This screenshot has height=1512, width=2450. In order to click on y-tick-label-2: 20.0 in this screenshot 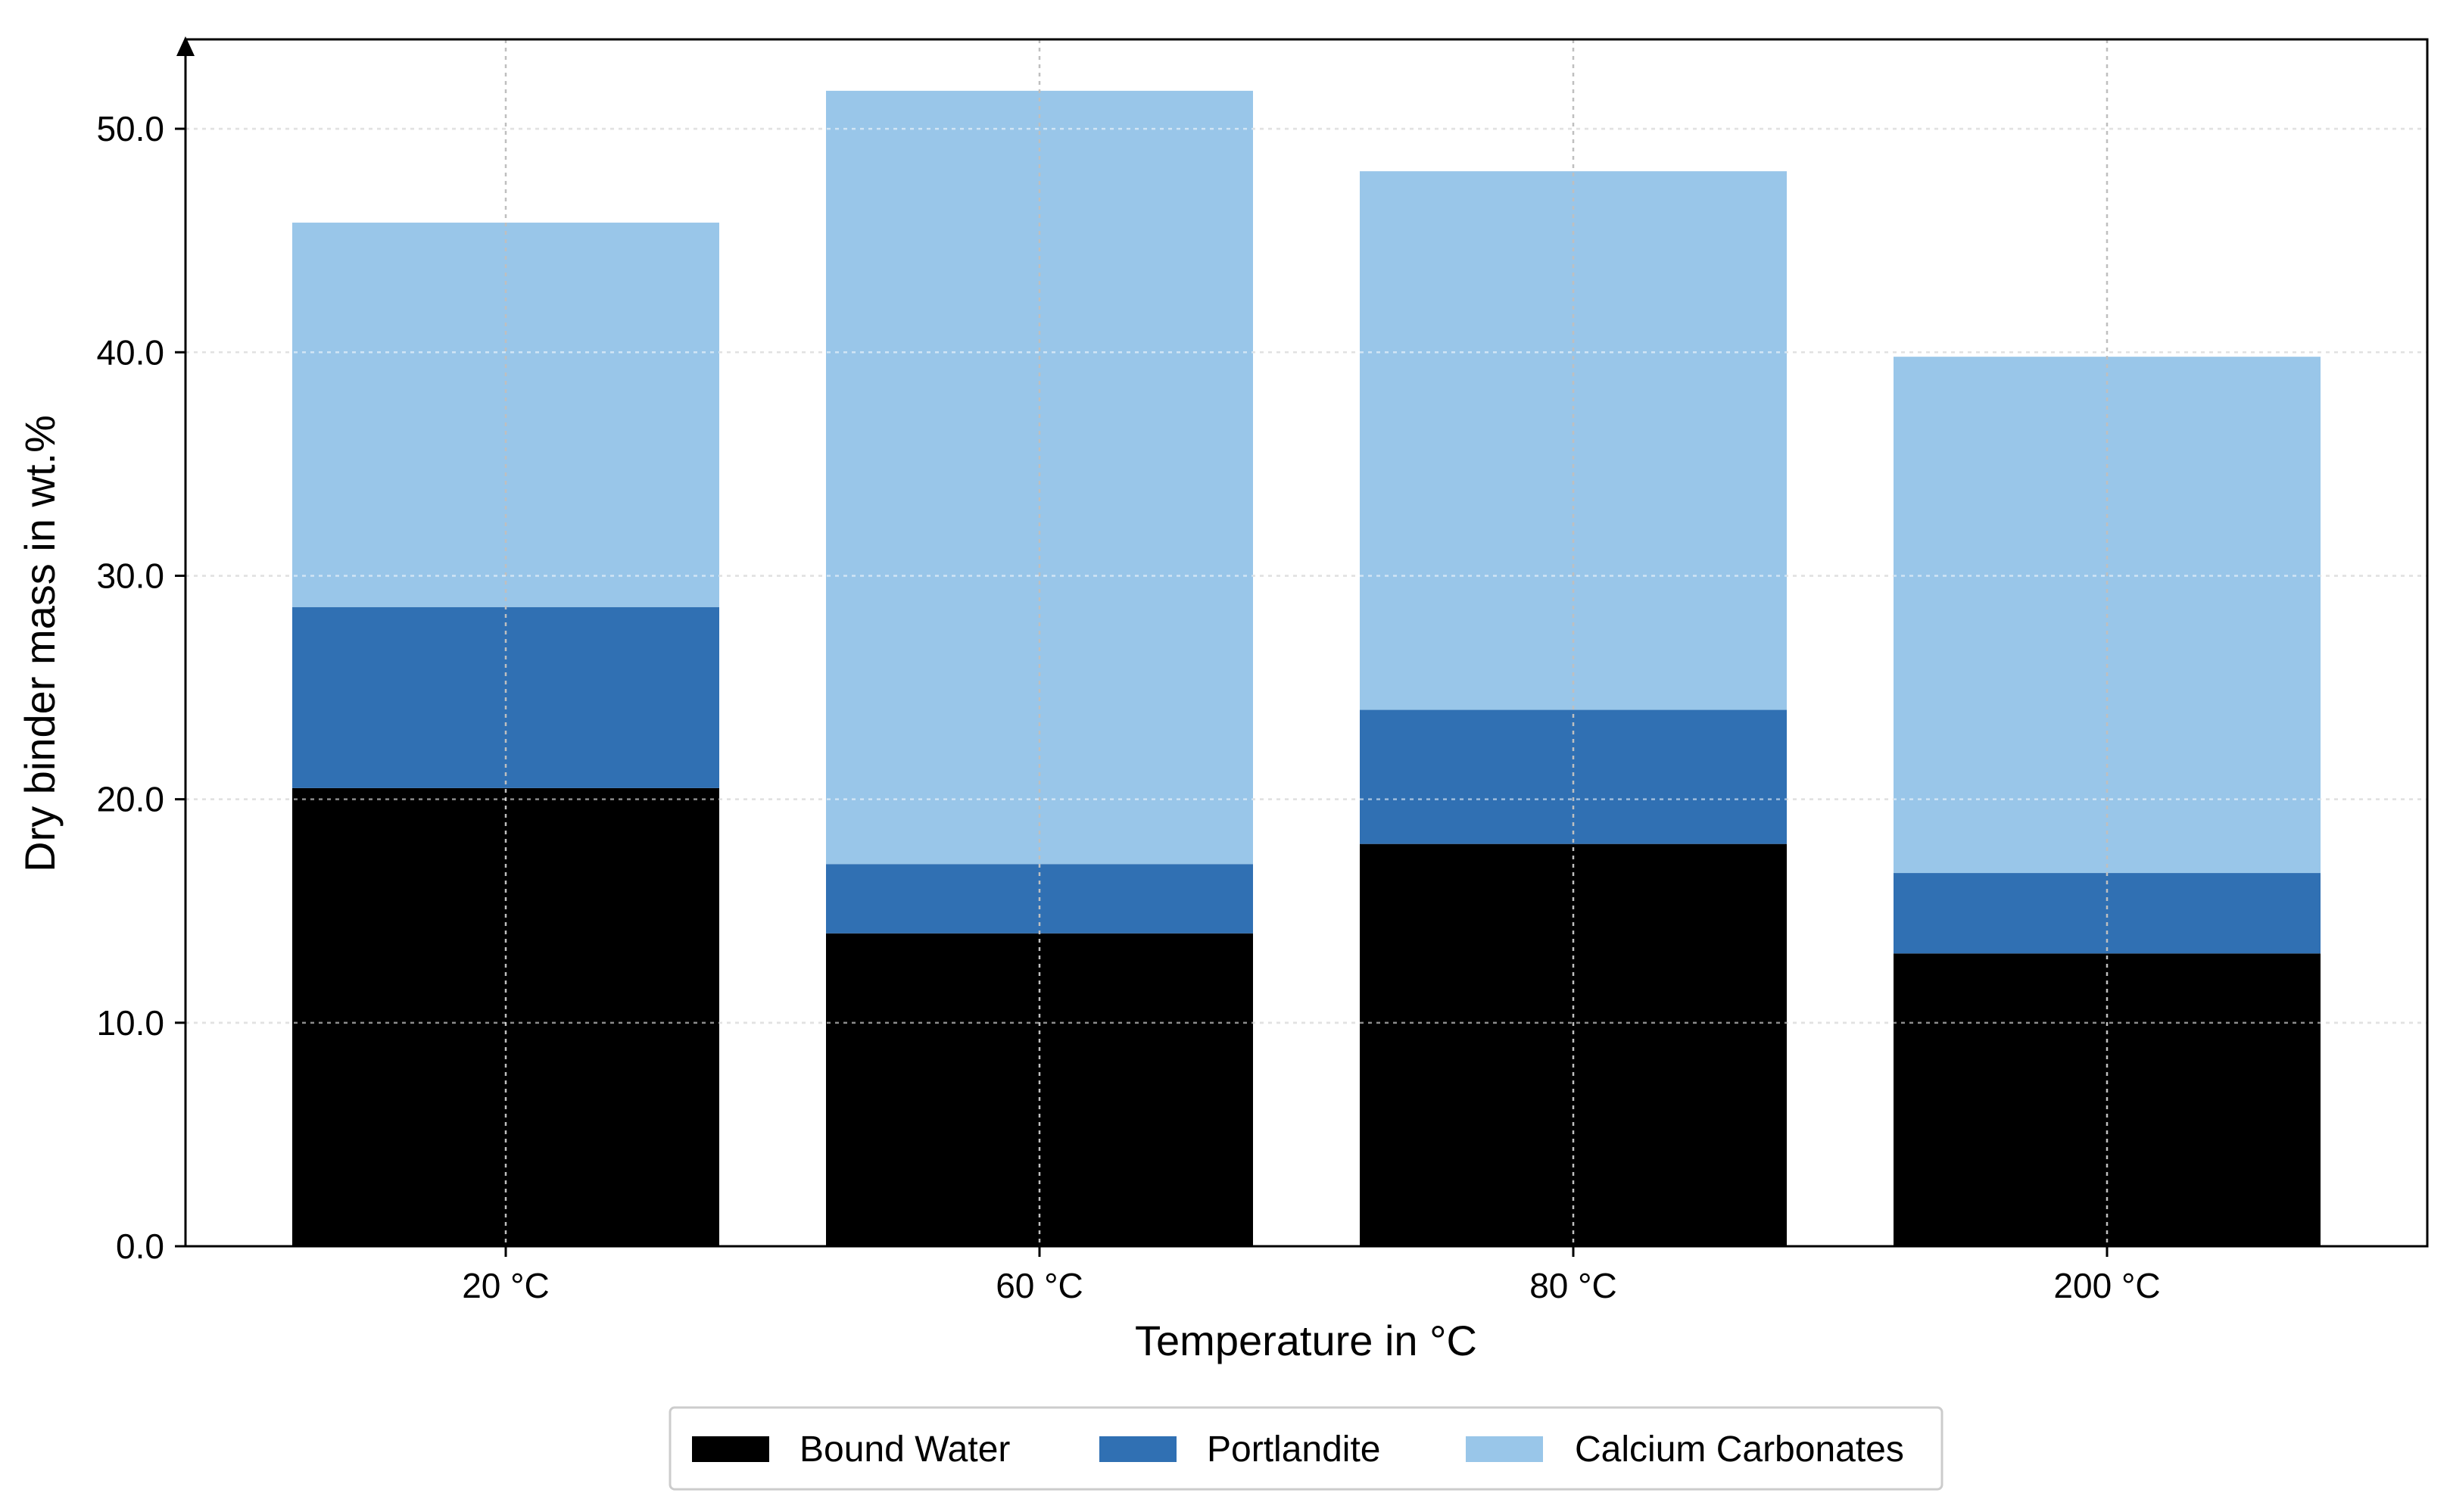, I will do `click(130, 799)`.